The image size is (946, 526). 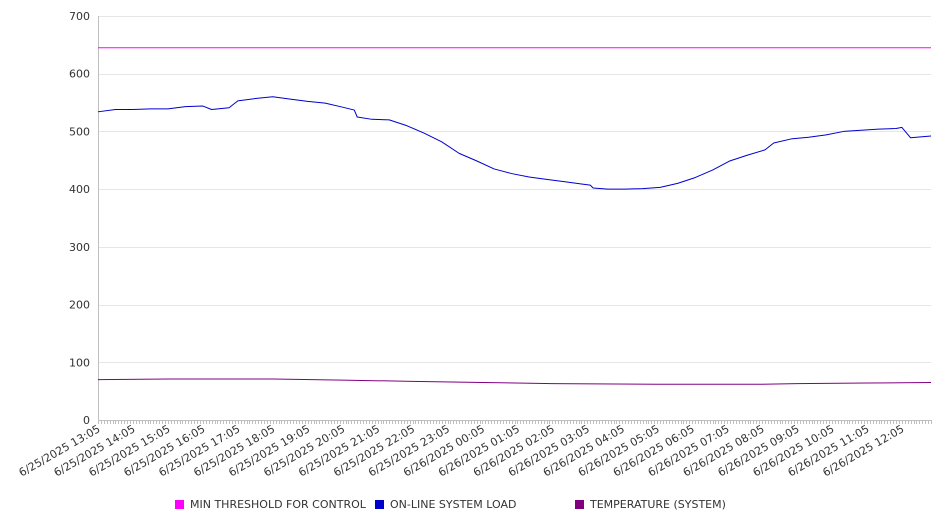 I want to click on legend-item-system-load: ON-LINE SYSTEM LOAD, so click(x=445, y=504).